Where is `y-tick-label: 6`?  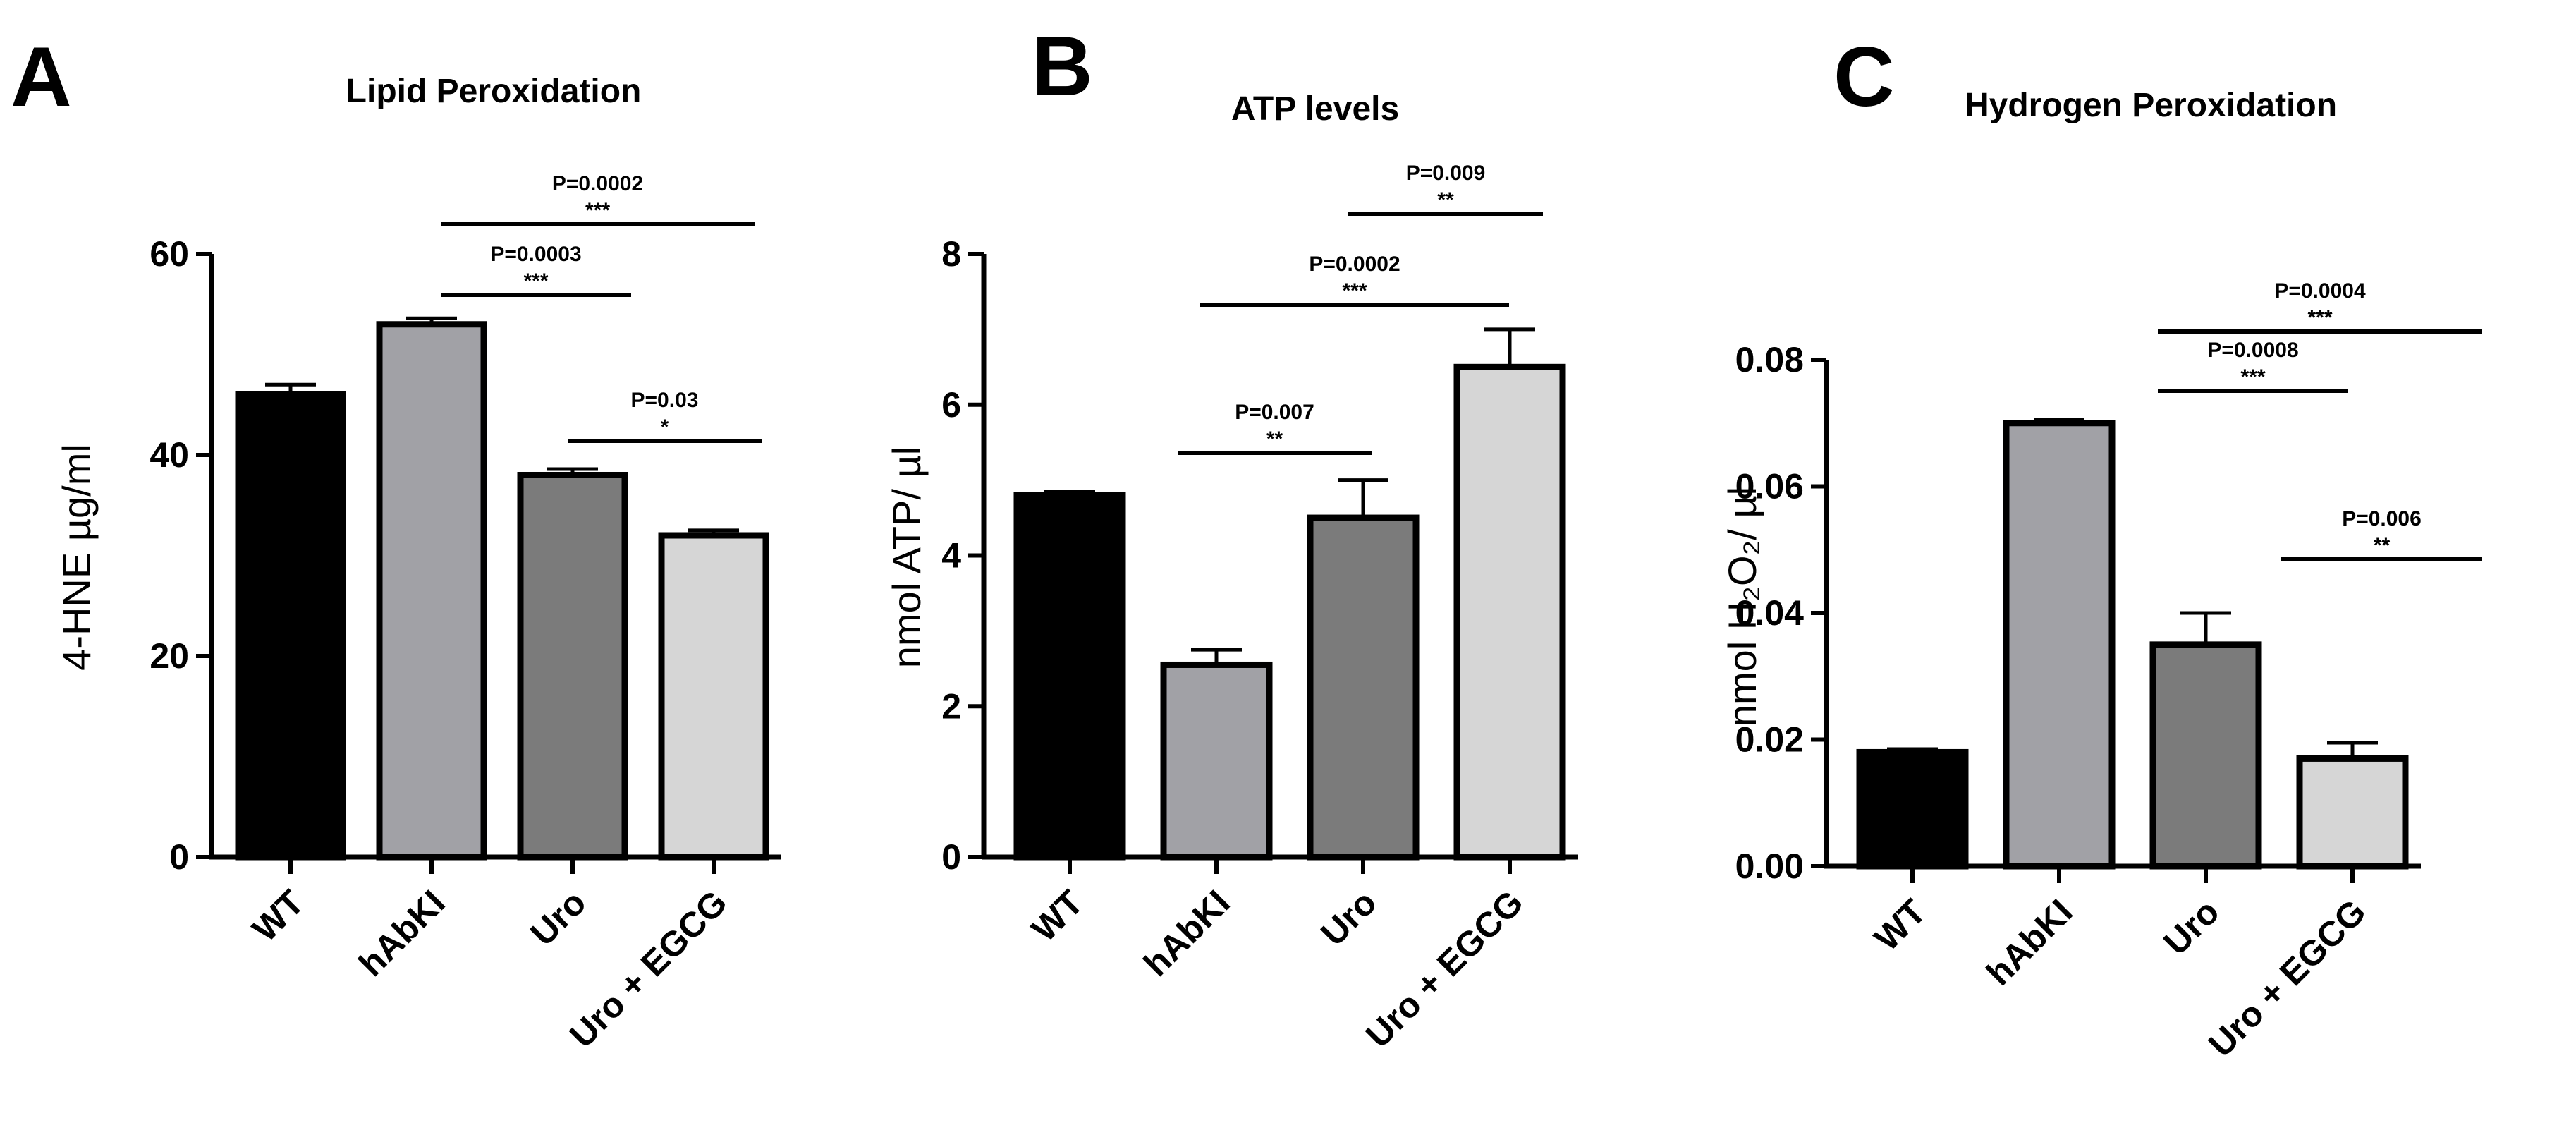
y-tick-label: 6 is located at coordinates (951, 405).